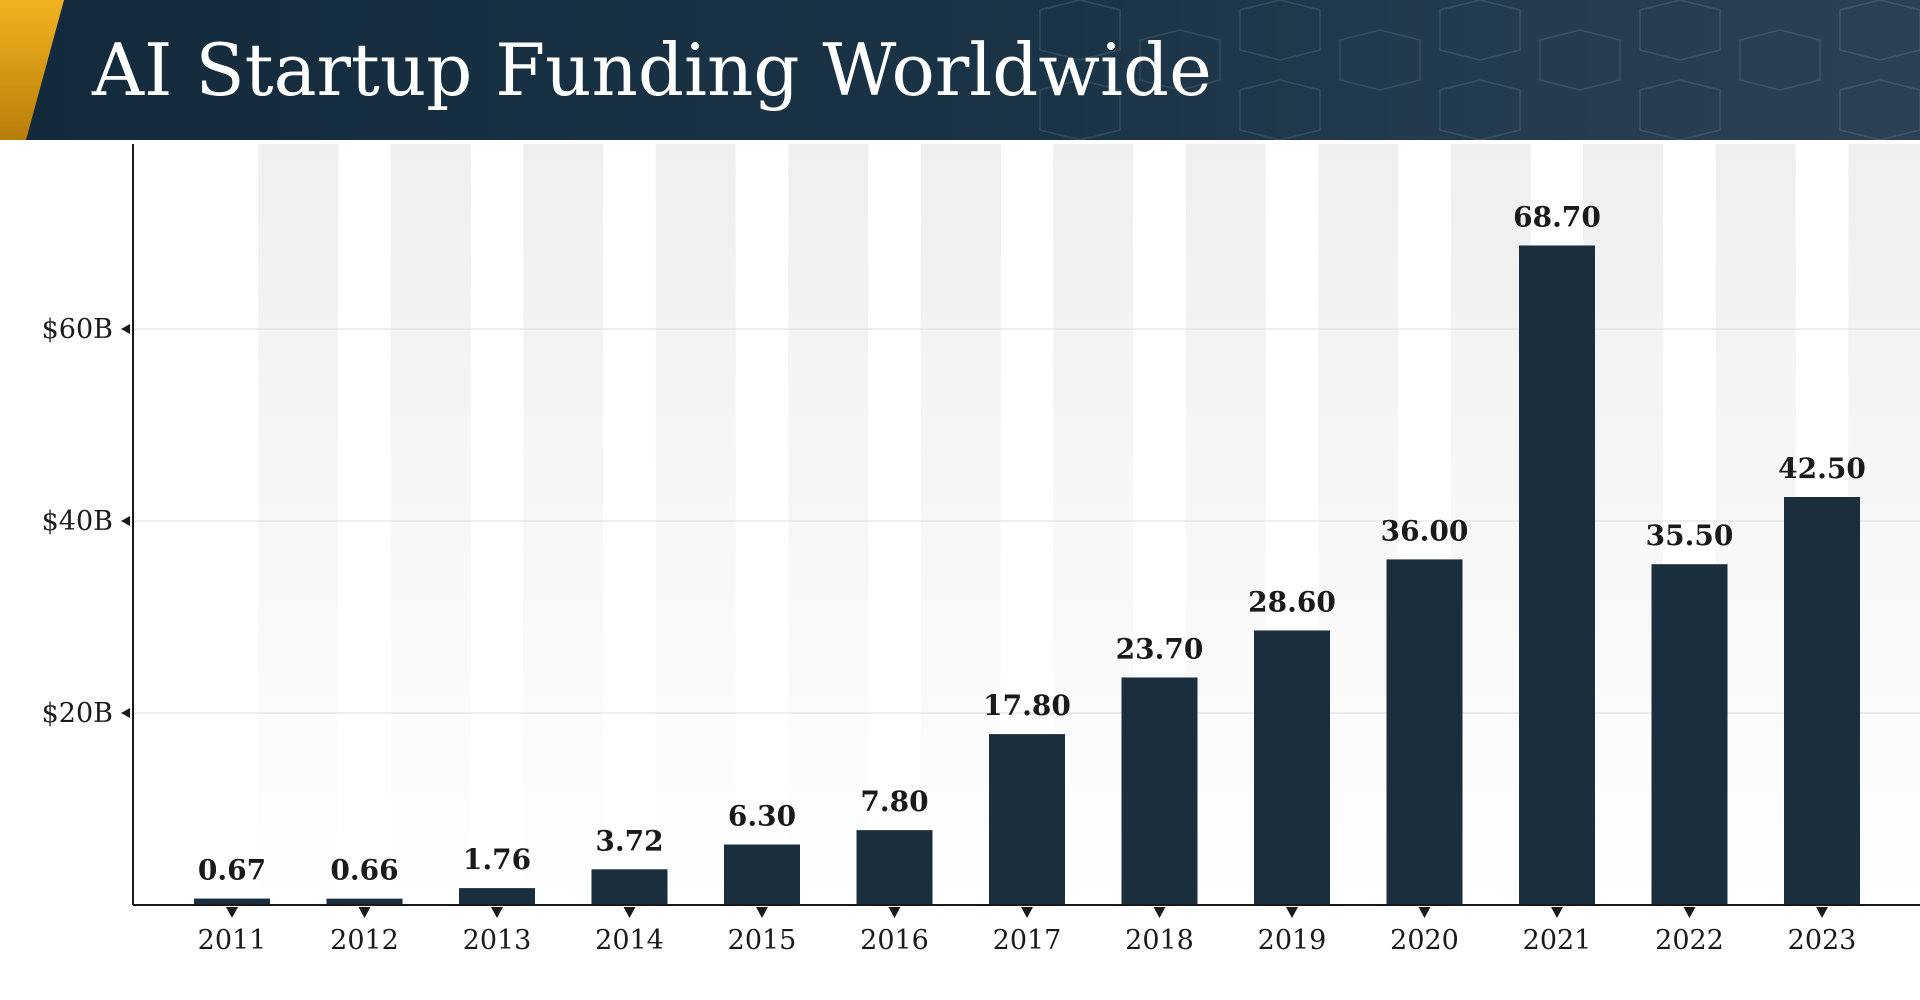  What do you see at coordinates (1822, 701) in the screenshot?
I see `bar-2023` at bounding box center [1822, 701].